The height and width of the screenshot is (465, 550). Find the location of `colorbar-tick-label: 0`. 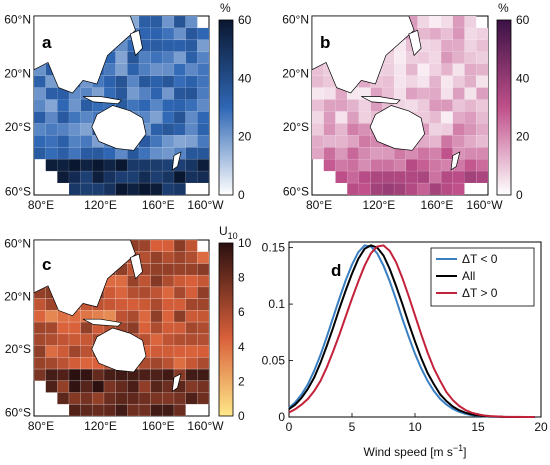

colorbar-tick-label: 0 is located at coordinates (519, 195).